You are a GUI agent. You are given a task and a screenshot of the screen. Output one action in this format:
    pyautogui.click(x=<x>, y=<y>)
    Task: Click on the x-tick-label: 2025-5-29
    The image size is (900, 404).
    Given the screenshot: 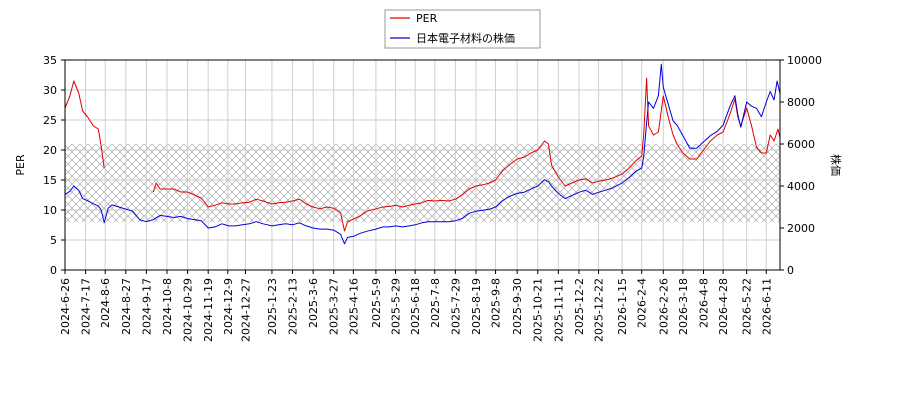 What is the action you would take?
    pyautogui.click(x=396, y=306)
    